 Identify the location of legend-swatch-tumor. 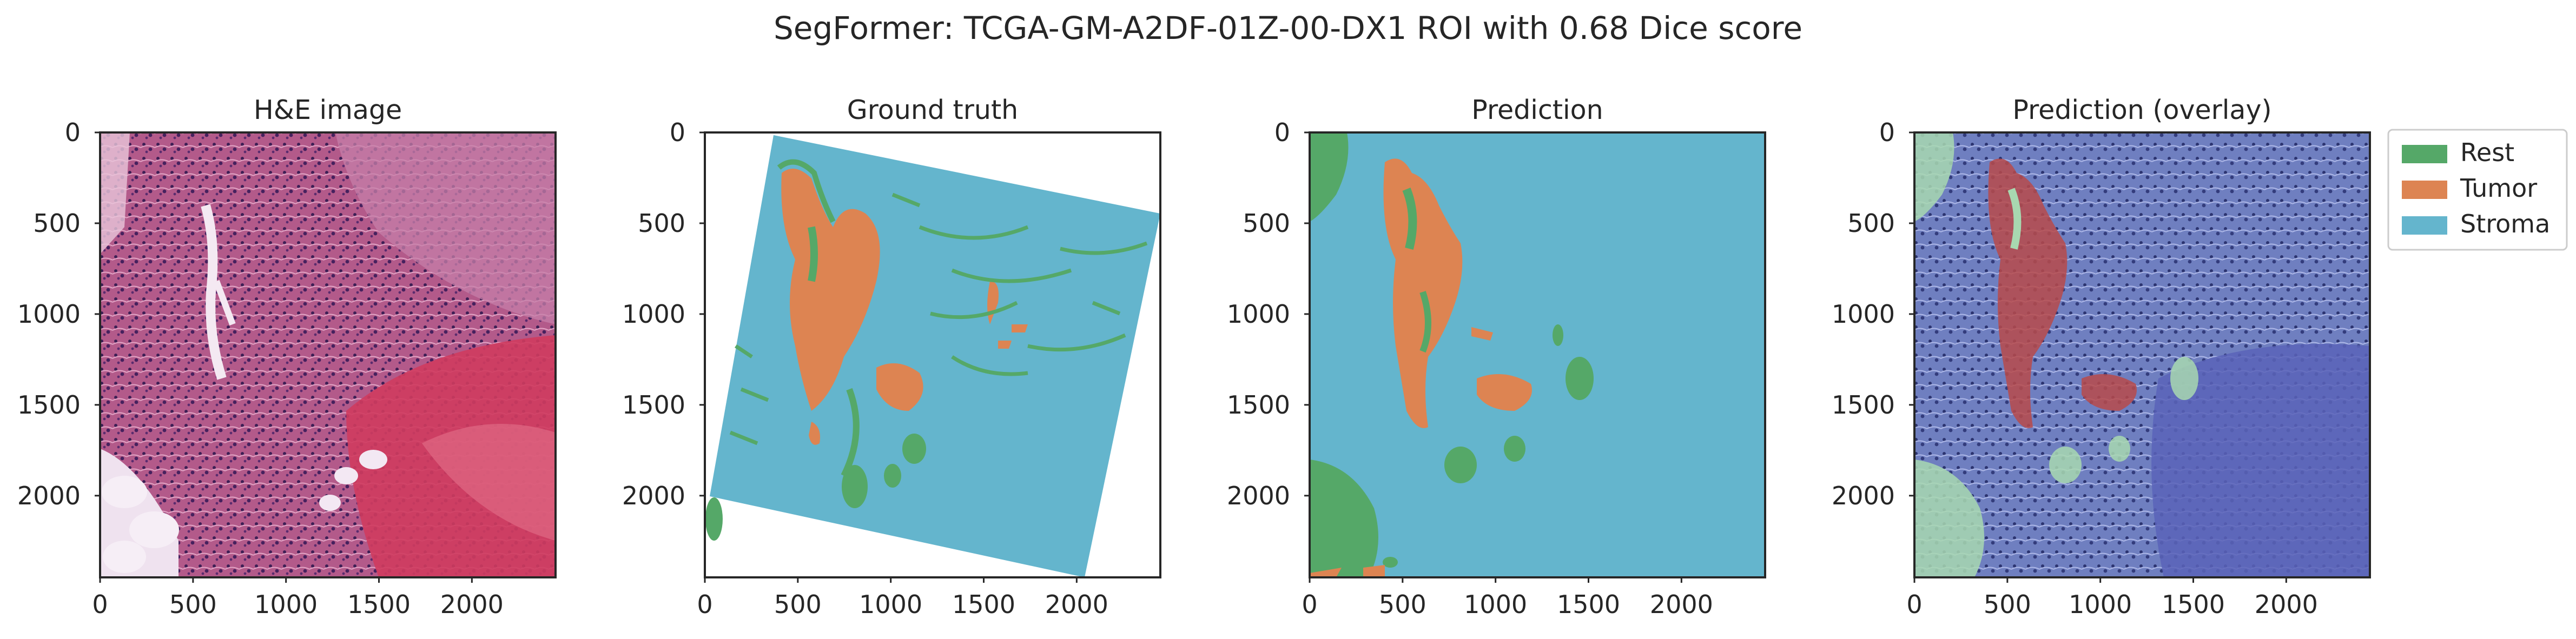
(2424, 190).